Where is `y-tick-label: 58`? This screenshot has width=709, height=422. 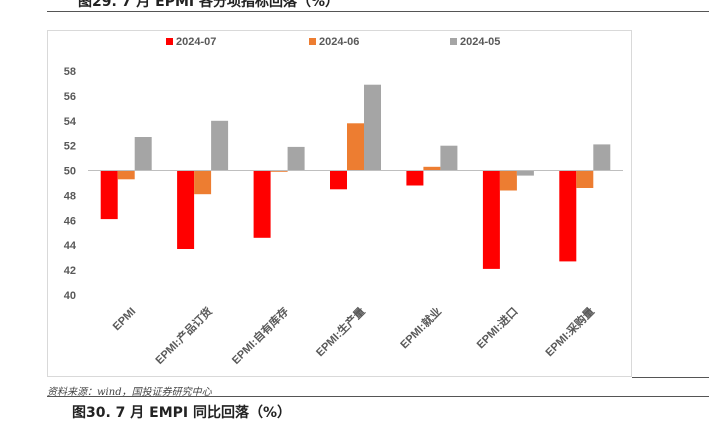 y-tick-label: 58 is located at coordinates (70, 72).